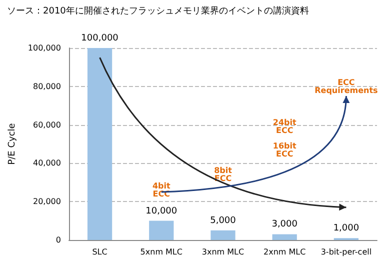  What do you see at coordinates (162, 211) in the screenshot?
I see `data-label: 10,000` at bounding box center [162, 211].